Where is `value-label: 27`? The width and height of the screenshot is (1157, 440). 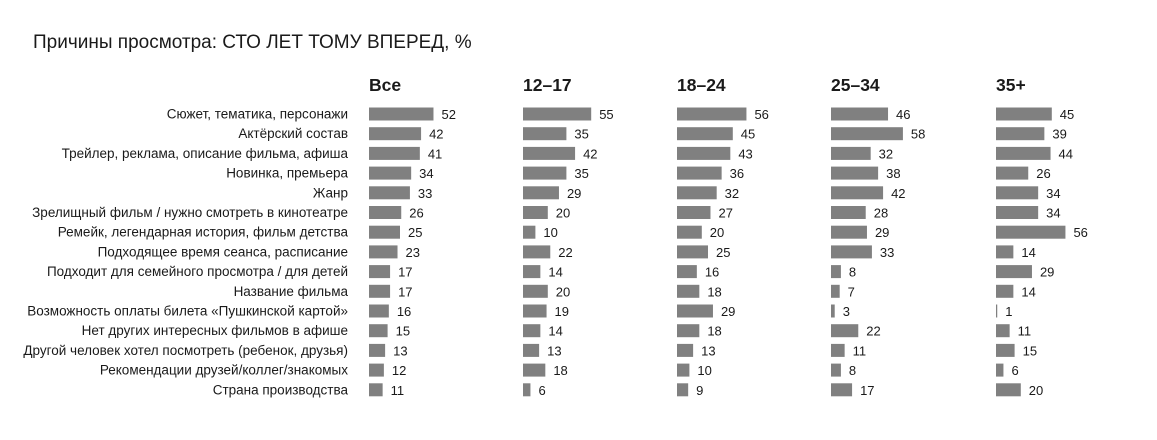 value-label: 27 is located at coordinates (725, 213).